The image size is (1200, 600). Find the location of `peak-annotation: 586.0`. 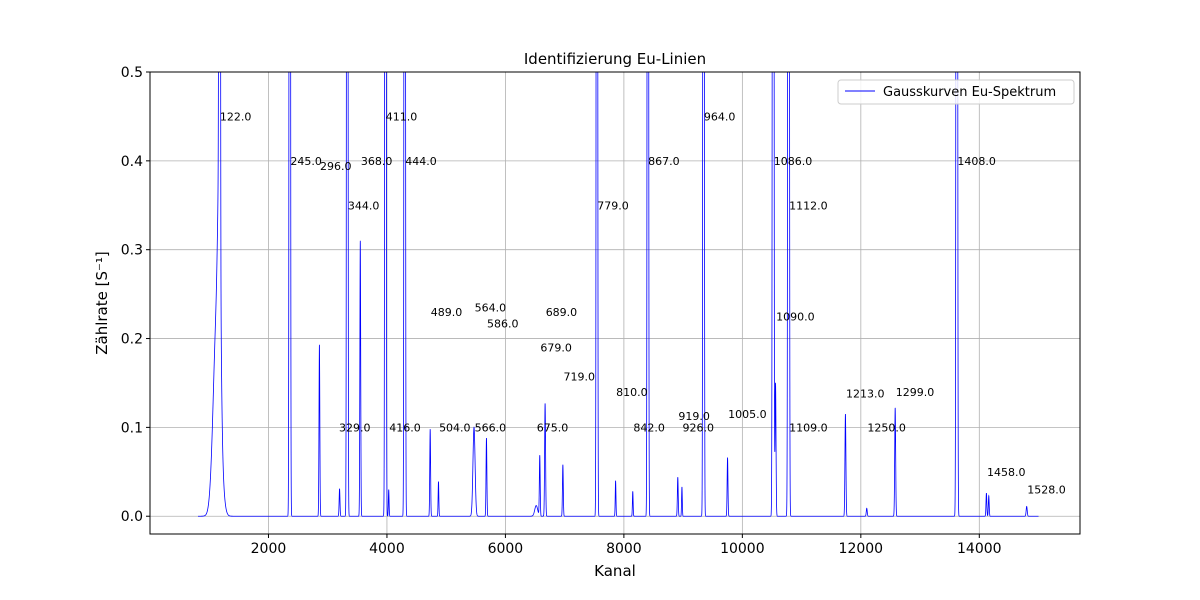

peak-annotation: 586.0 is located at coordinates (503, 323).